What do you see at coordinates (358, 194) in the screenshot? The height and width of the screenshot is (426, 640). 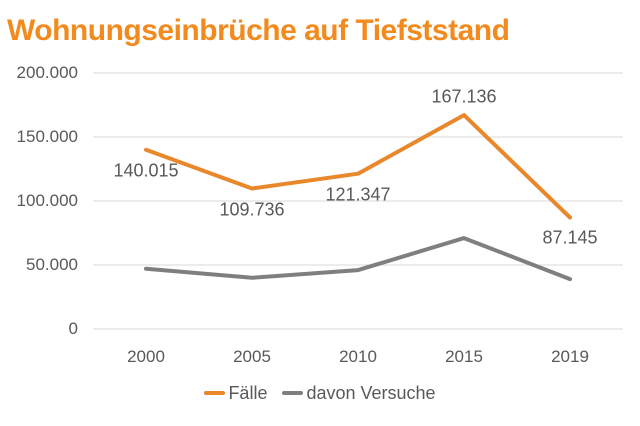 I see `data-point-label: 121.347` at bounding box center [358, 194].